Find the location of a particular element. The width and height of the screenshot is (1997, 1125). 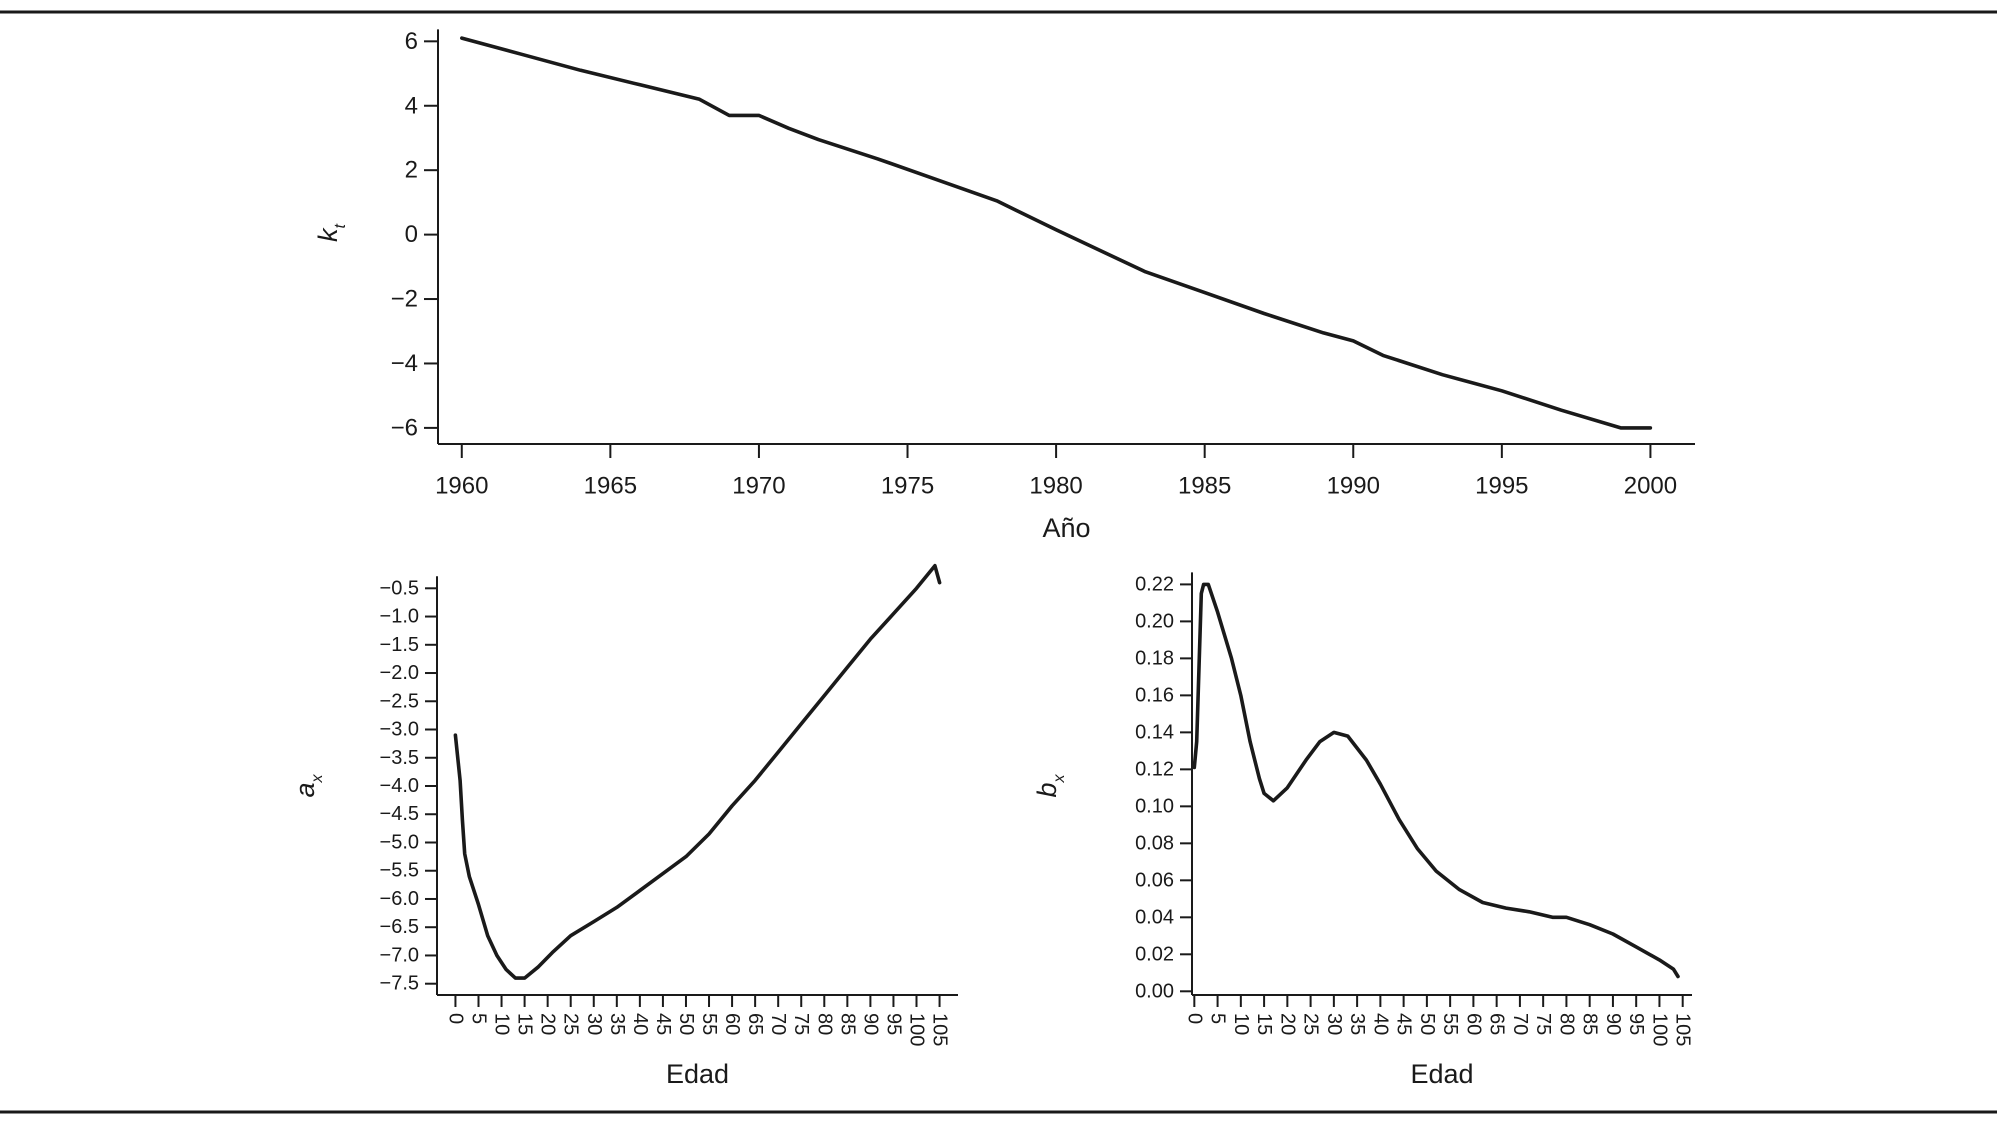

x-tick-label: 1990 is located at coordinates (1353, 486).